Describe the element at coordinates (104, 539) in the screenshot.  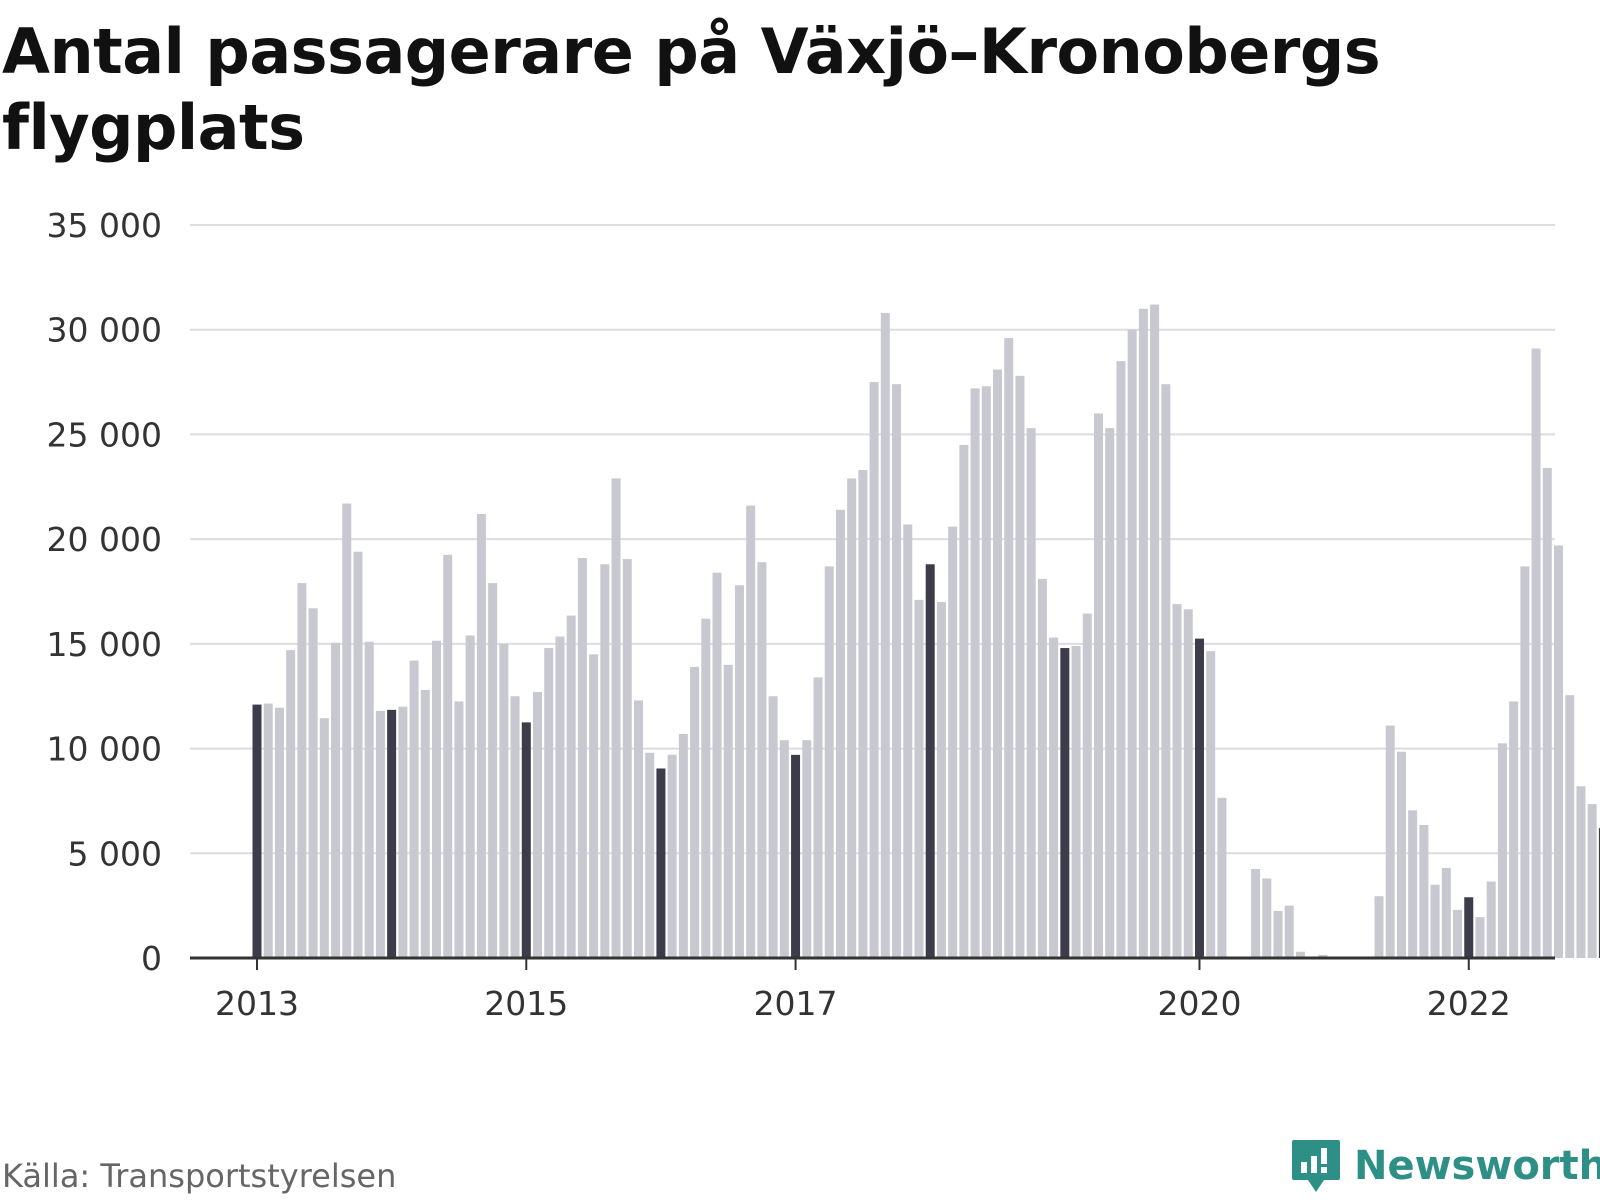
I see `y-tick-label: 20 000` at that location.